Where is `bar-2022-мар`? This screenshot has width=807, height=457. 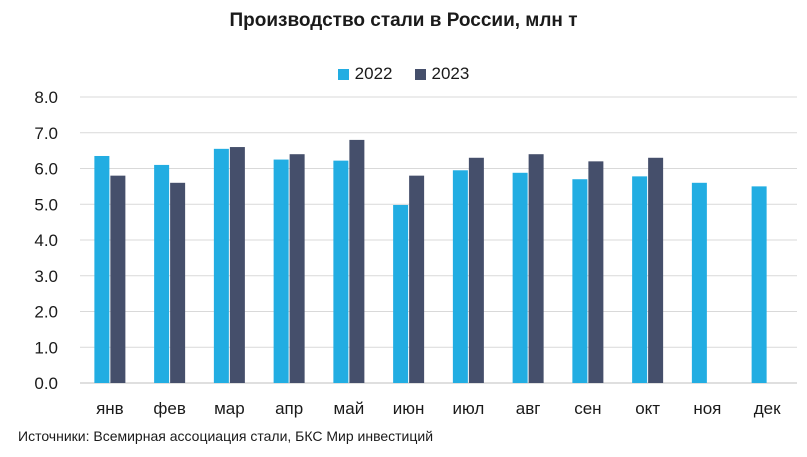 bar-2022-мар is located at coordinates (221, 265).